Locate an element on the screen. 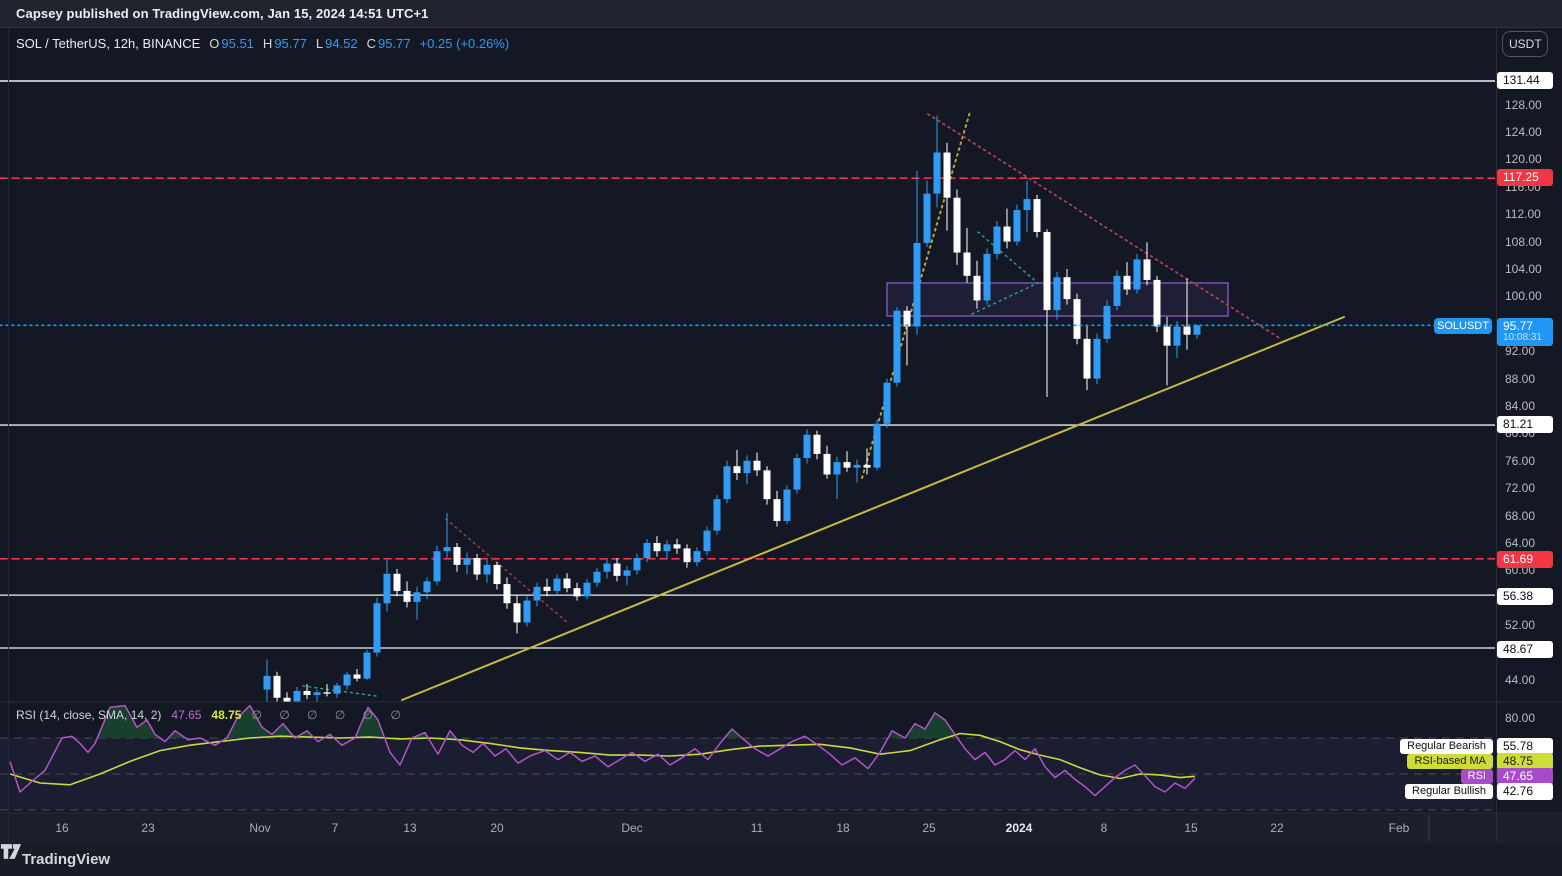 The height and width of the screenshot is (876, 1562). price-tick: 120.00 is located at coordinates (1523, 159).